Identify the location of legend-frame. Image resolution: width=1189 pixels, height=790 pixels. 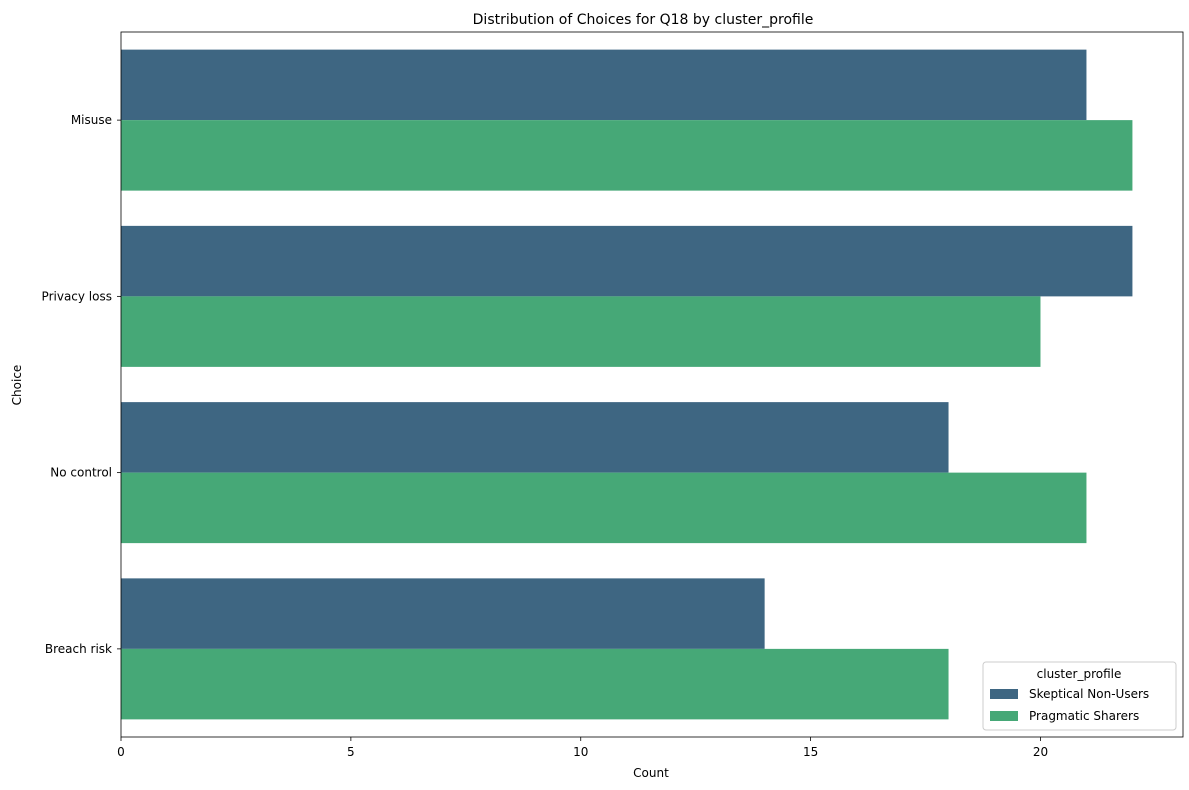
(1079, 696).